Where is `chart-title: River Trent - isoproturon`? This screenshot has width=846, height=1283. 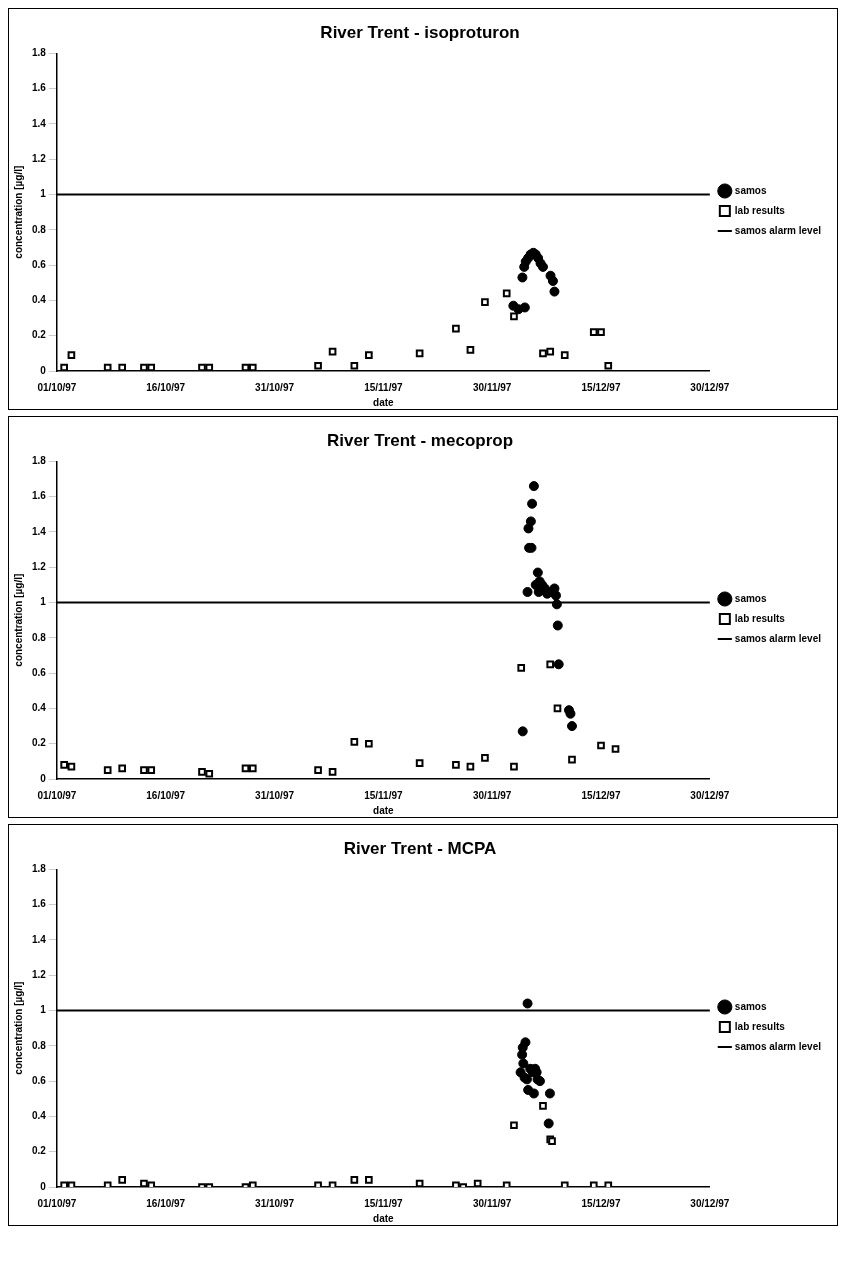
chart-title: River Trent - isoproturon is located at coordinates (420, 32).